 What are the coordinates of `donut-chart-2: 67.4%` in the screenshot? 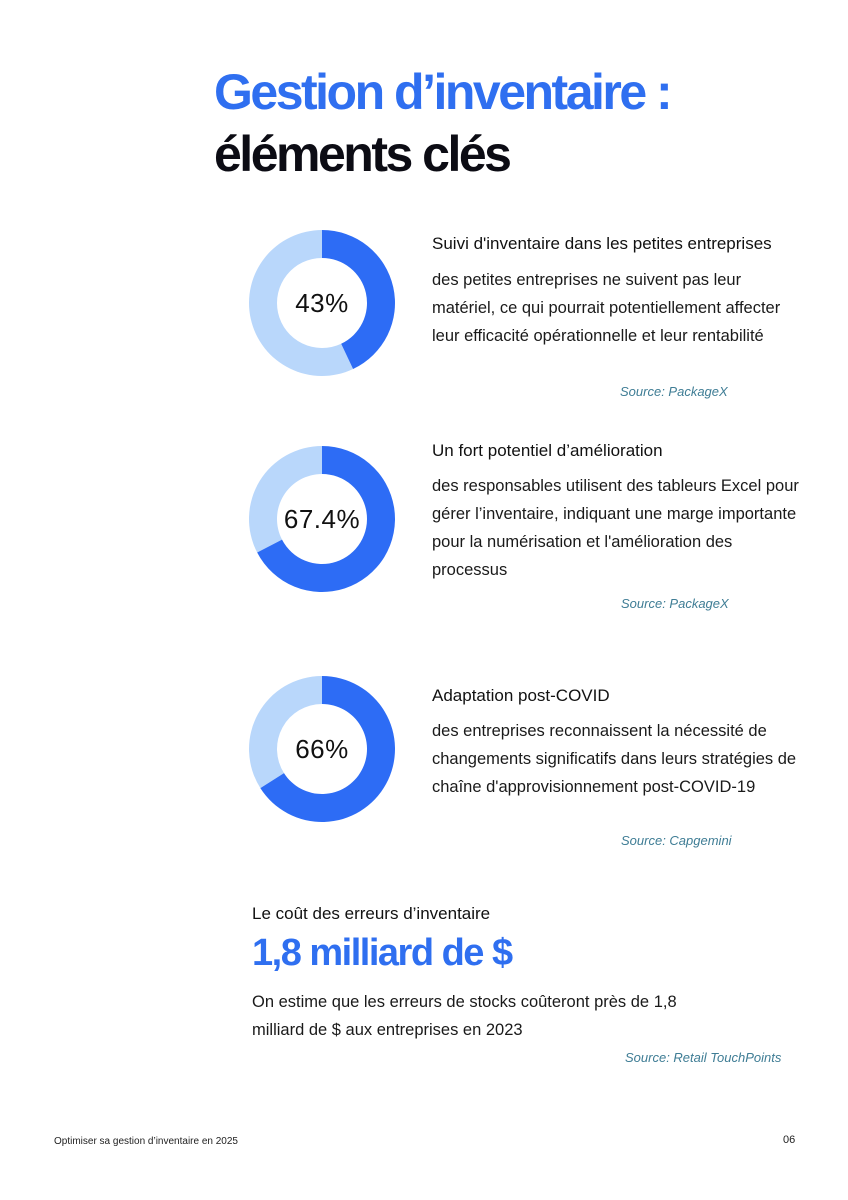 It's located at (322, 519).